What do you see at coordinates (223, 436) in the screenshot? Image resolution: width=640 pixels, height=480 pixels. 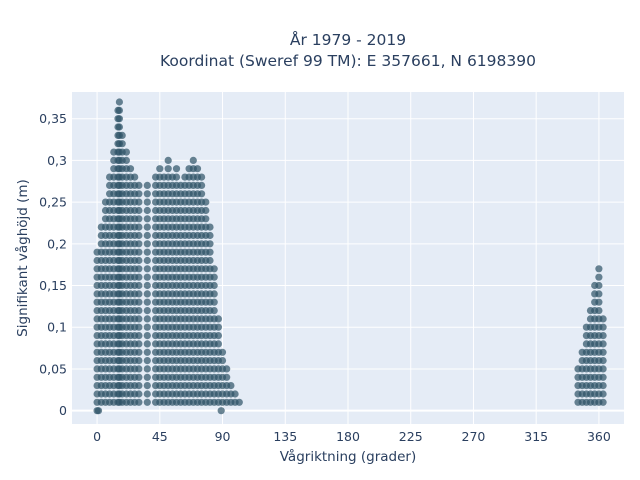 I see `x-tick-label: 90` at bounding box center [223, 436].